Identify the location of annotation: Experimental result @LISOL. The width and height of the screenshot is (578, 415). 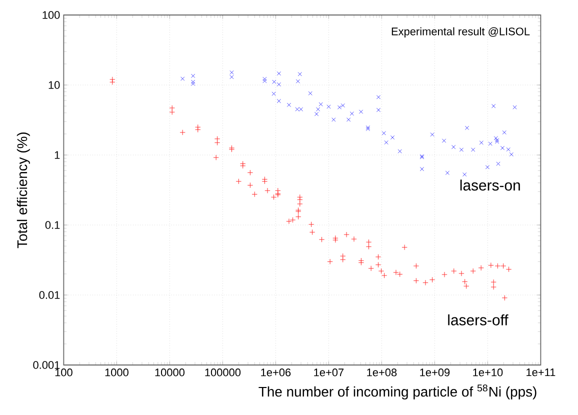
(461, 32).